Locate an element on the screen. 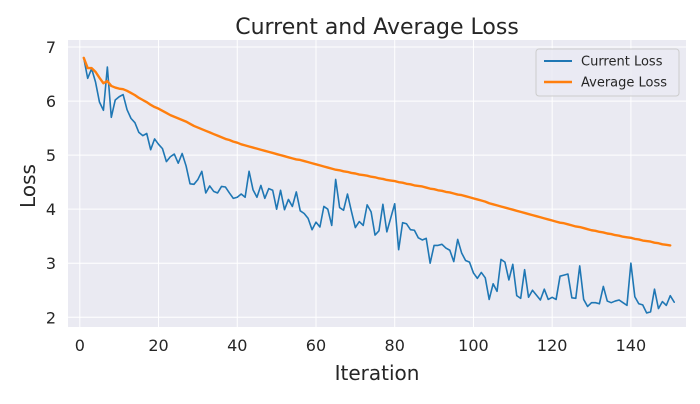 Image resolution: width=700 pixels, height=404 pixels. y-tick-label: 2 is located at coordinates (51, 317).